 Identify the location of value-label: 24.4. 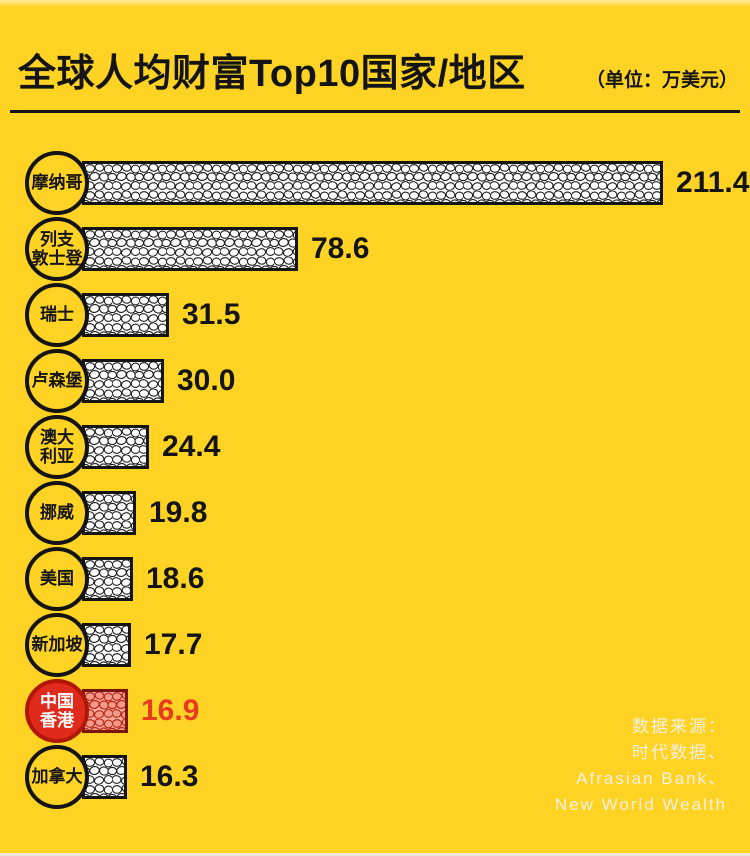
(191, 446).